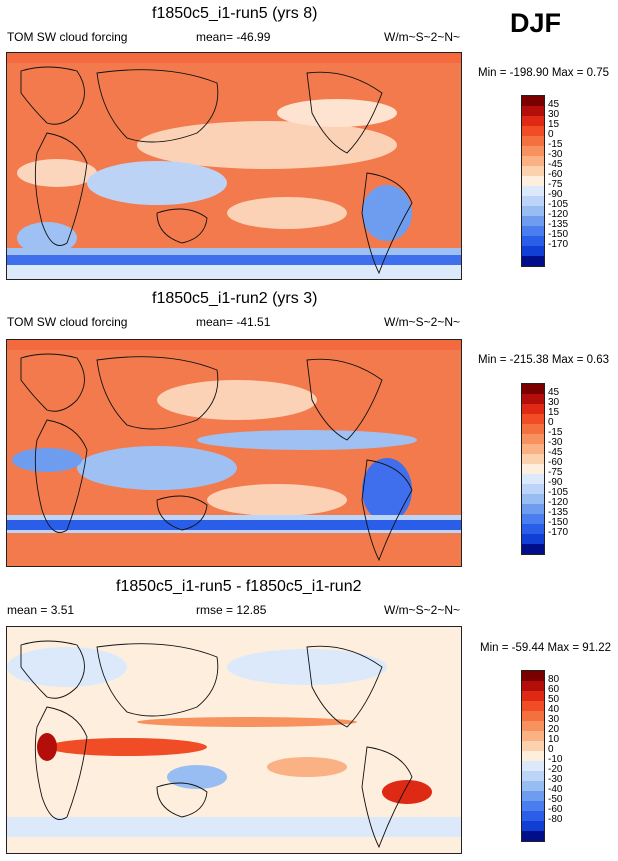  I want to click on panel-3-mean-label: mean = 3.51, so click(41, 610).